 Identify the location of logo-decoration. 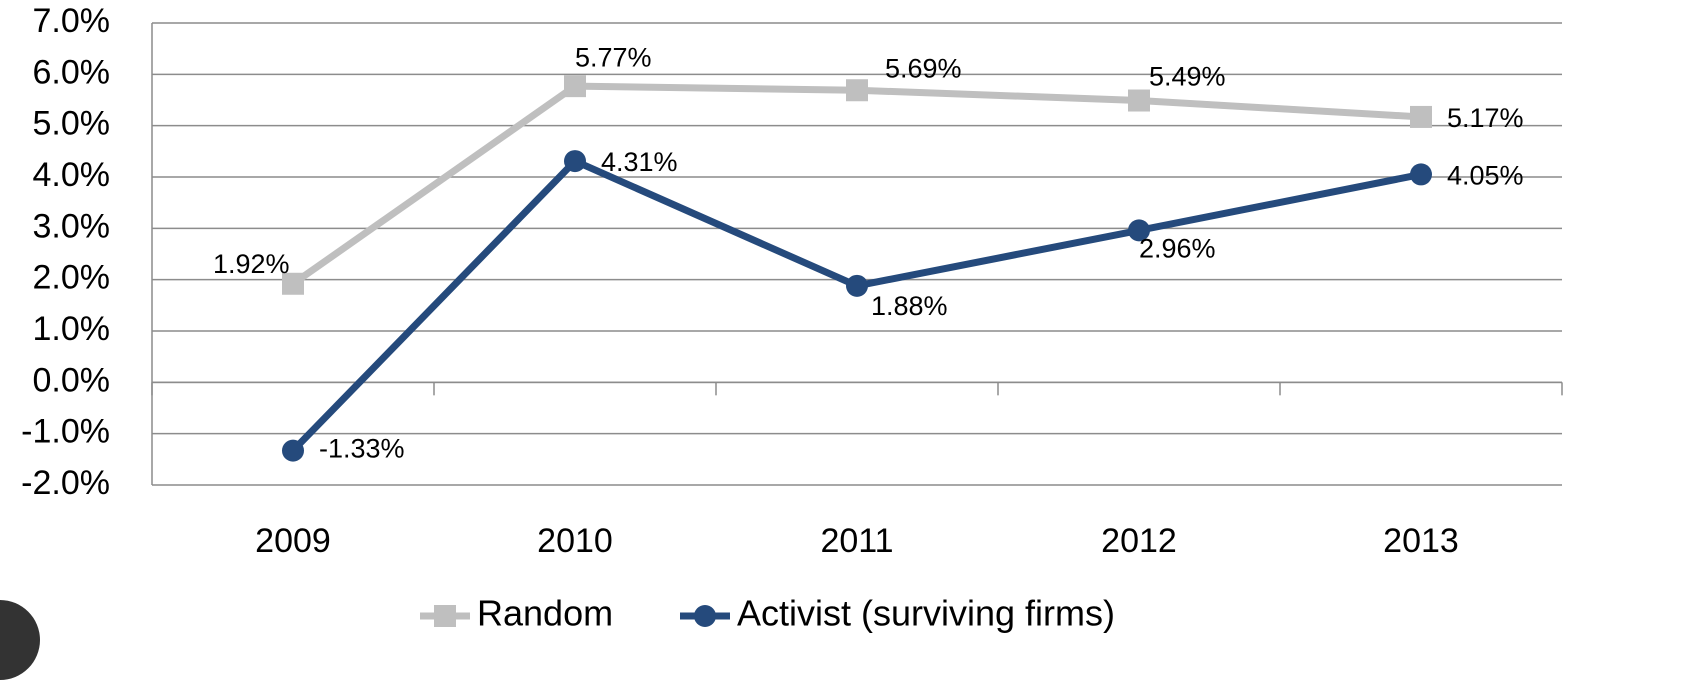
(20, 640).